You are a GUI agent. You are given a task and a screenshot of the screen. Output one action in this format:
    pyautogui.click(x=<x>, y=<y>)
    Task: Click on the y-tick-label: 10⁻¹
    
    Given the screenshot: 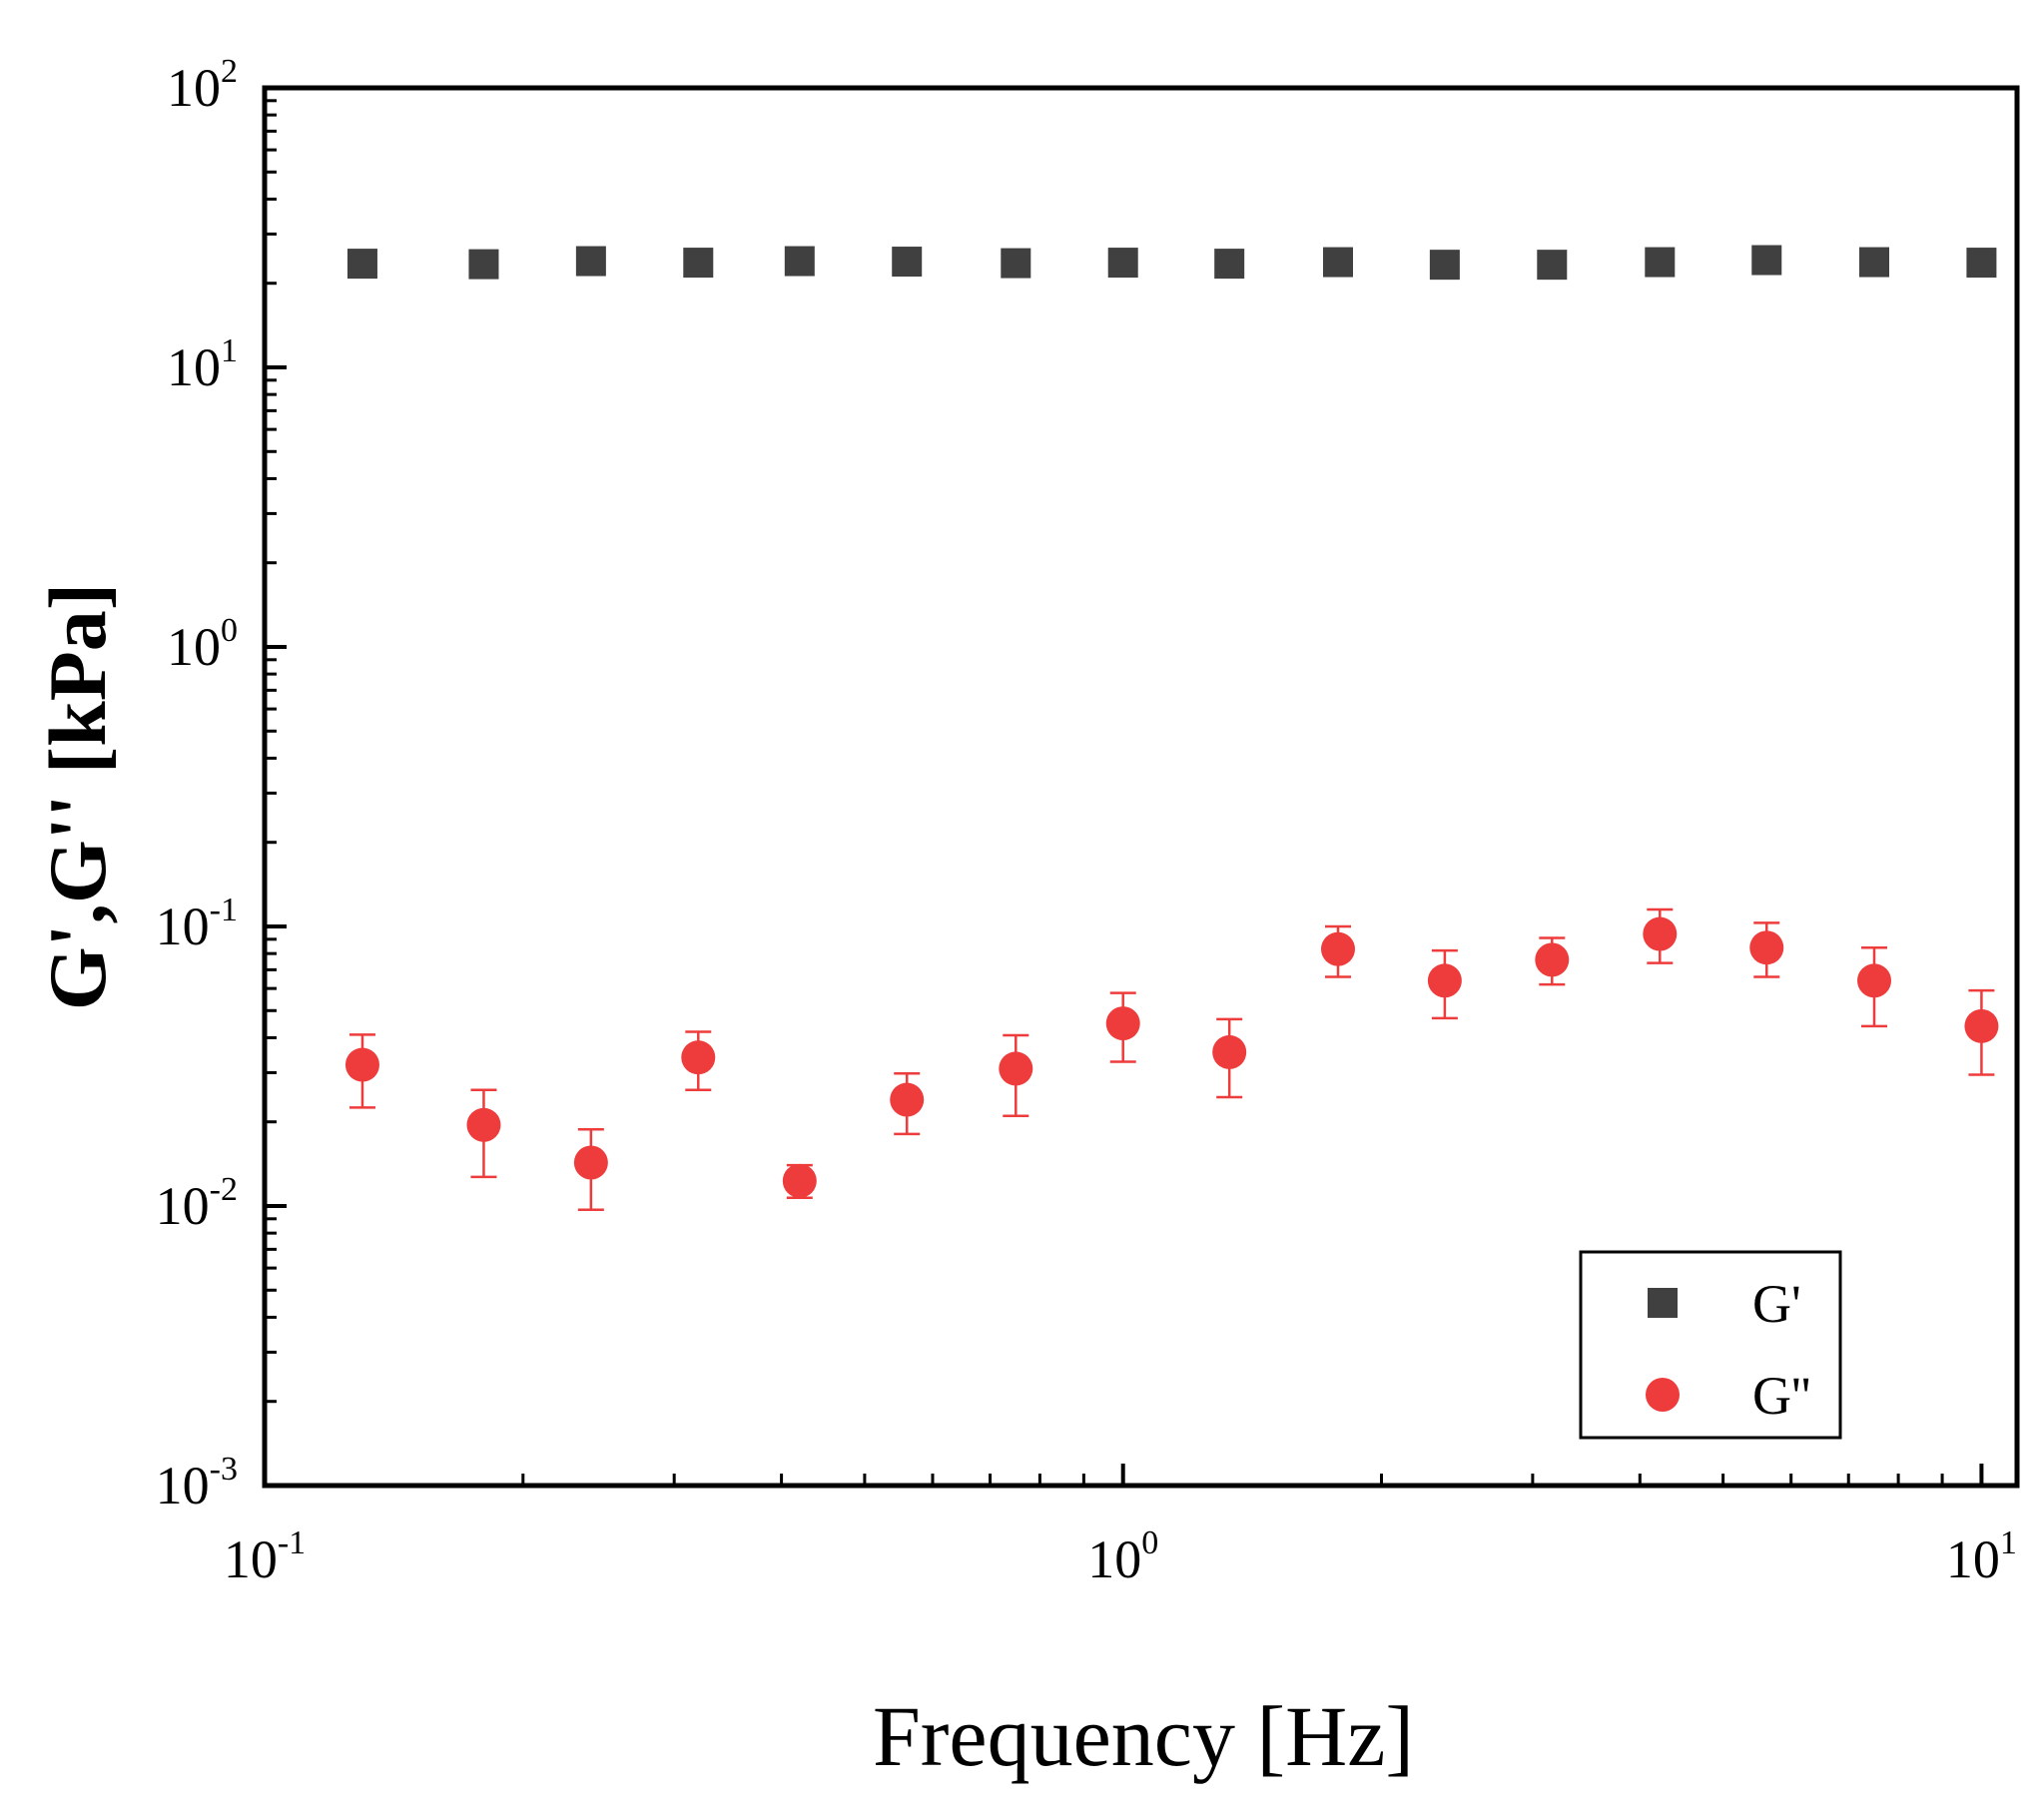 What is the action you would take?
    pyautogui.click(x=197, y=924)
    